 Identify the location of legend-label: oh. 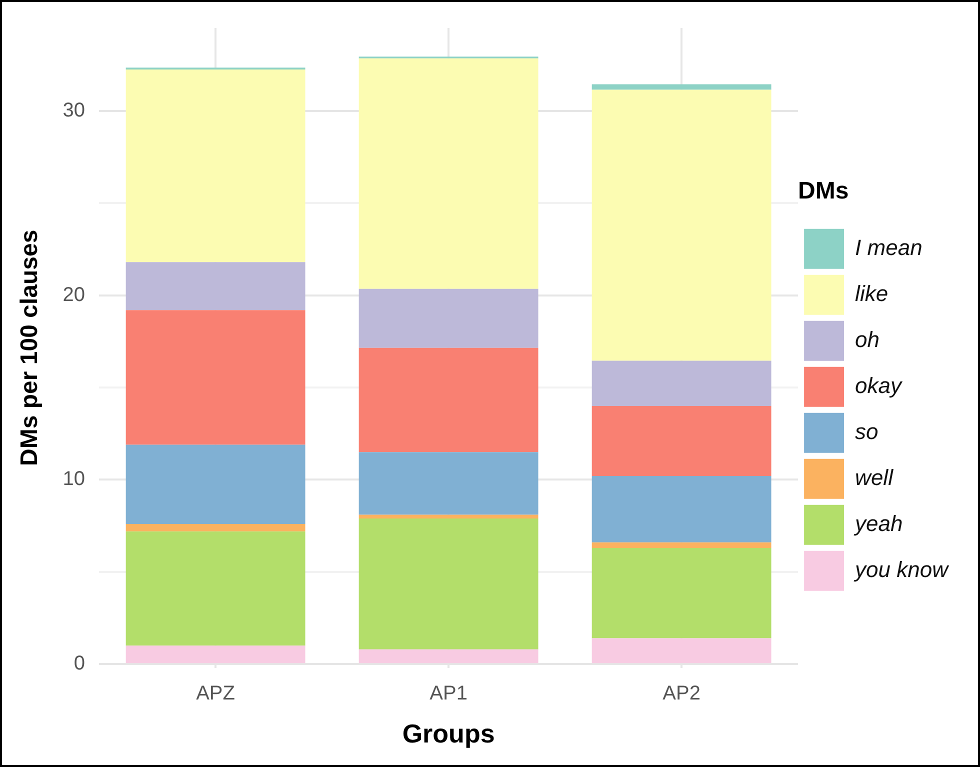
(867, 339).